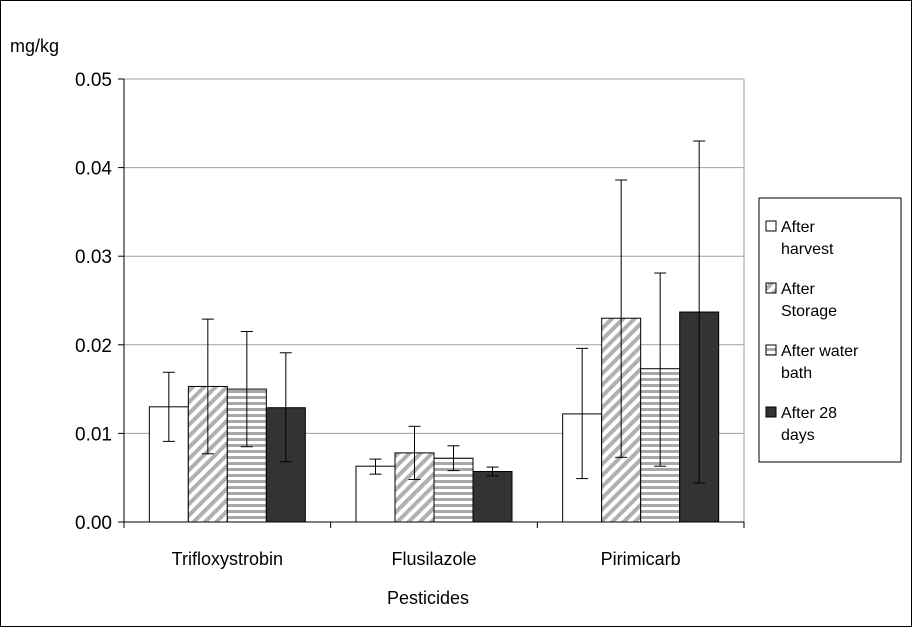  I want to click on x-tick-label: Trifloxystrobin, so click(227, 559).